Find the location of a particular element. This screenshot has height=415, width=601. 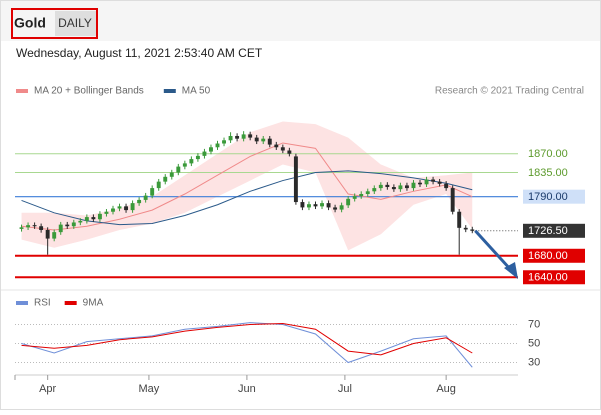

forecast-arrow is located at coordinates (493, 250).